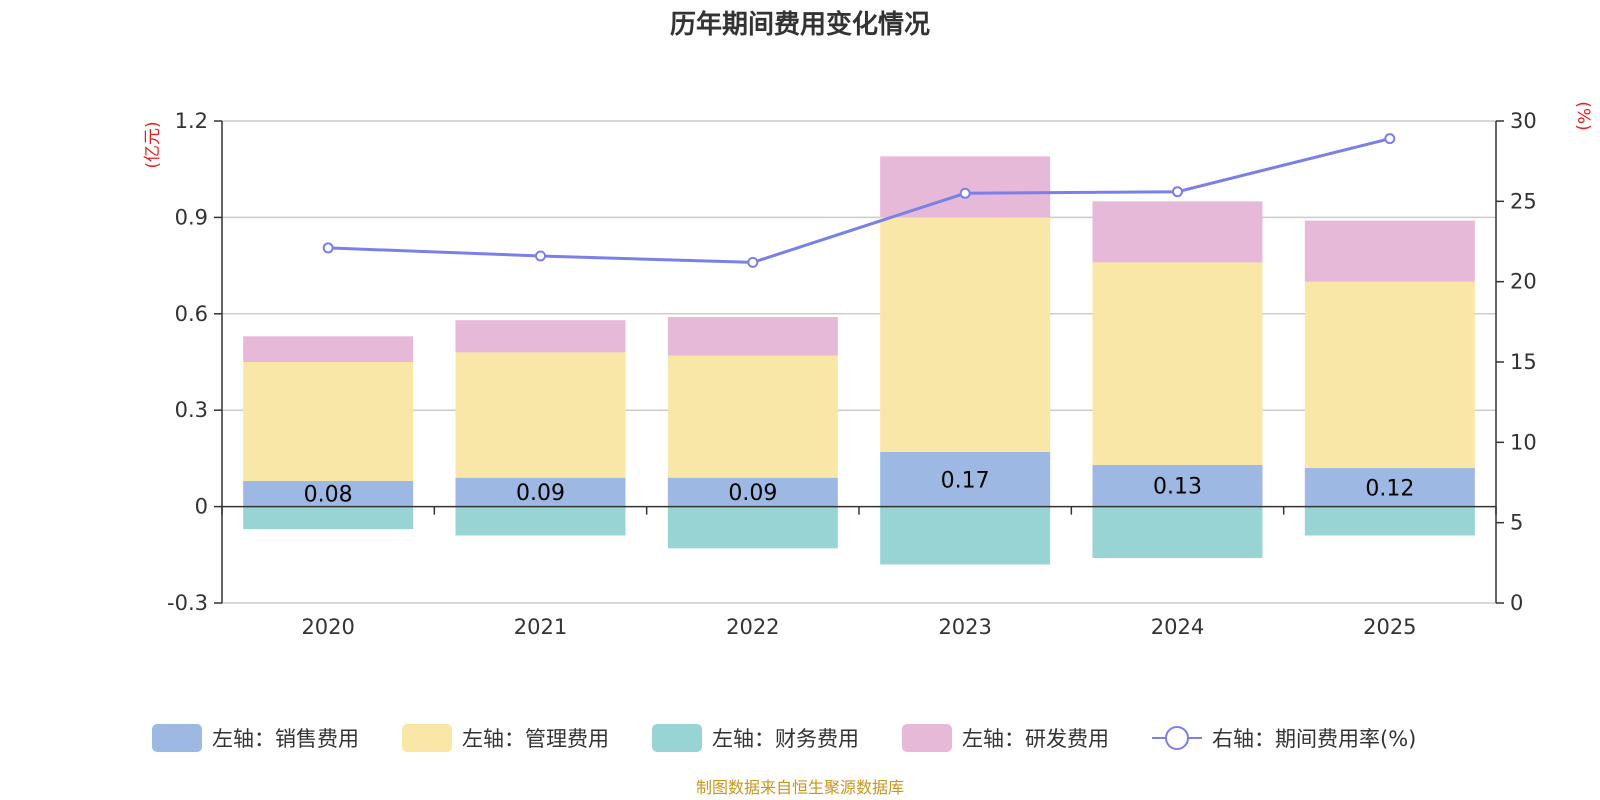  Describe the element at coordinates (191, 121) in the screenshot. I see `left-tick-label: 1.2` at that location.